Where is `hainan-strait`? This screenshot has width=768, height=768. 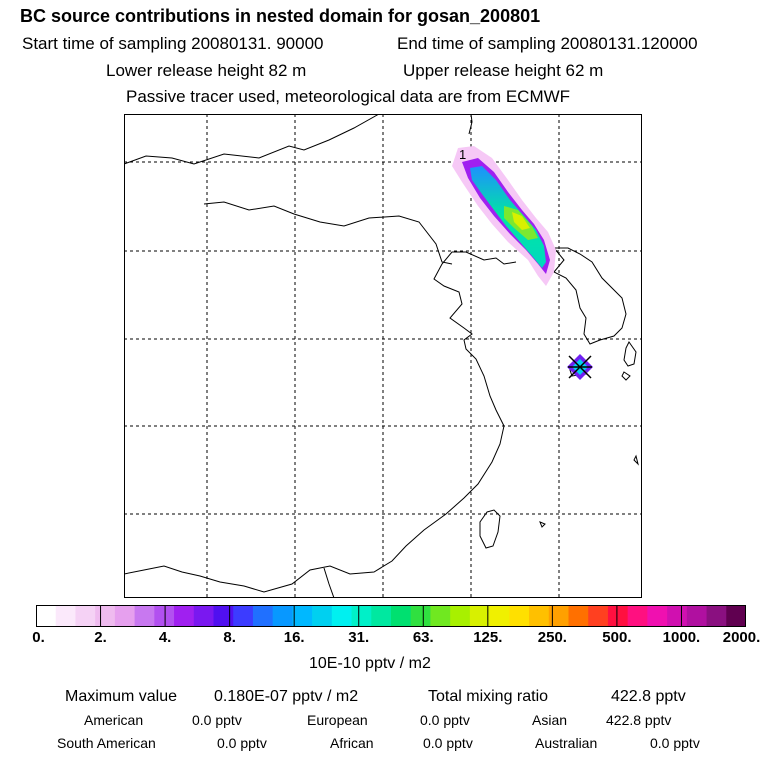 hainan-strait is located at coordinates (329, 582).